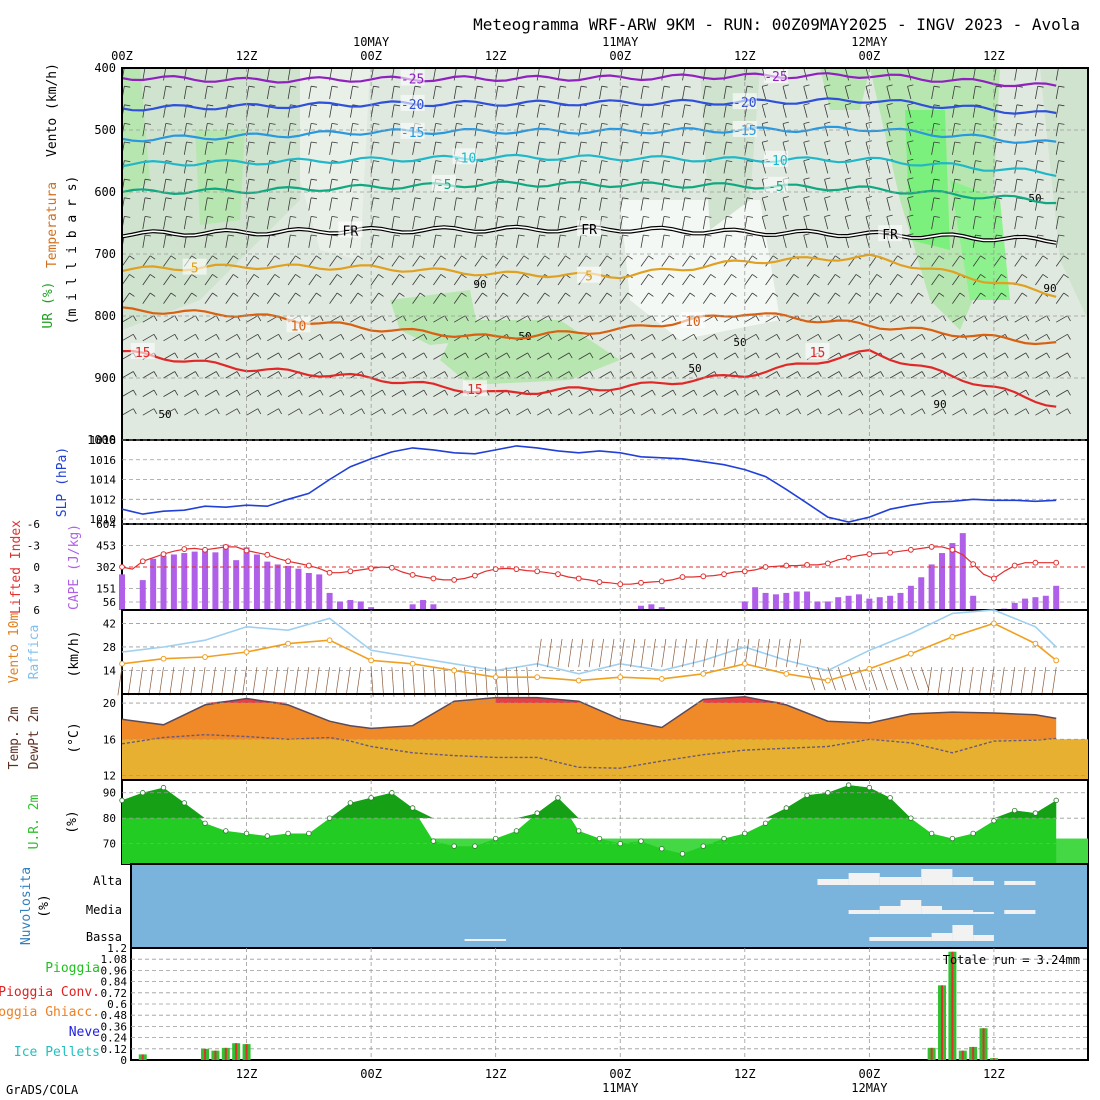  Describe the element at coordinates (869, 42) in the screenshot. I see `date-label: 12MAY` at that location.